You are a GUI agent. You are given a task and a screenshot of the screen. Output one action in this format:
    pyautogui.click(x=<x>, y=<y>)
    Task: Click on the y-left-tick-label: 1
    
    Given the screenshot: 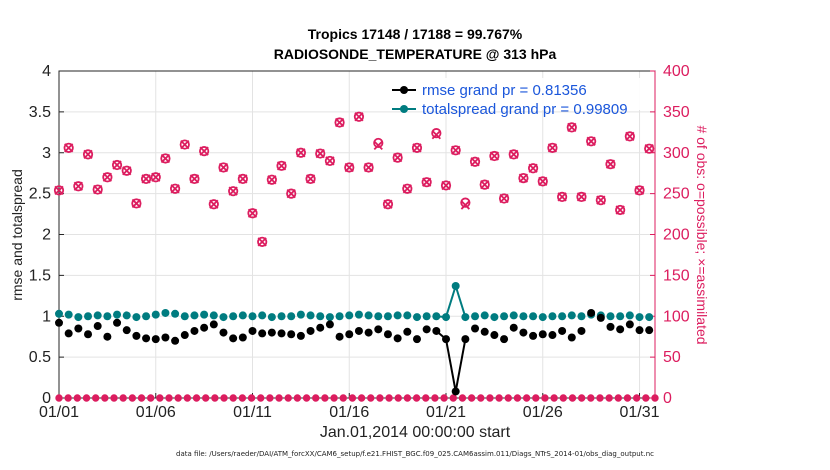 What is the action you would take?
    pyautogui.click(x=46, y=316)
    